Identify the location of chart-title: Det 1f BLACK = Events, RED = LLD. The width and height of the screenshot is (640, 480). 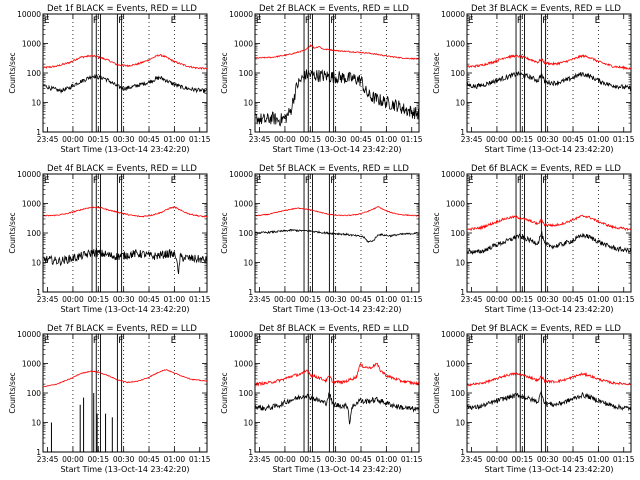
(122, 9).